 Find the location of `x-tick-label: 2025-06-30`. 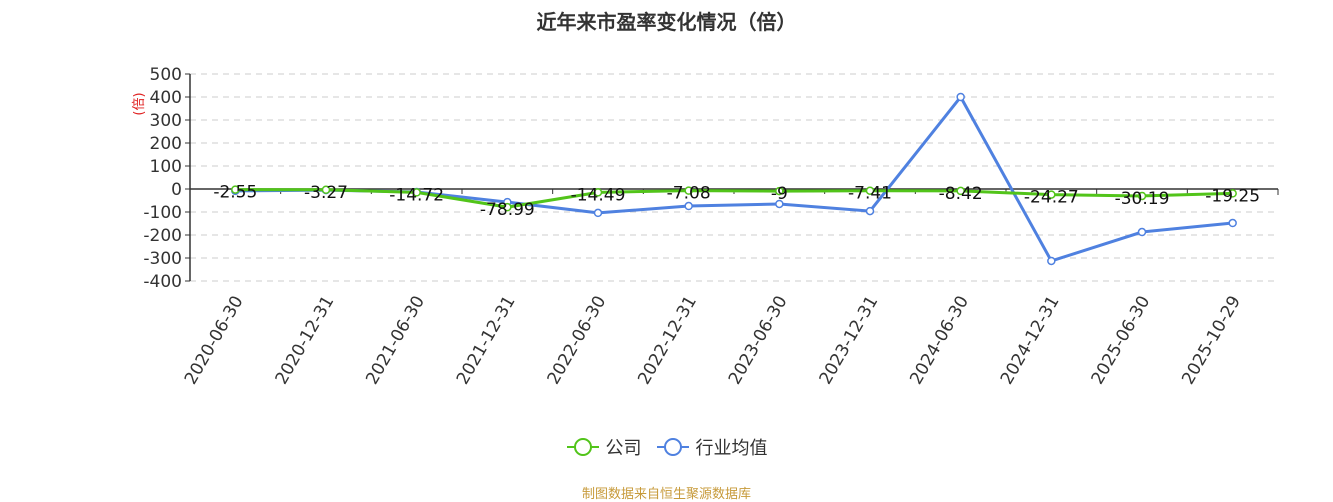

x-tick-label: 2025-06-30 is located at coordinates (1121, 341).